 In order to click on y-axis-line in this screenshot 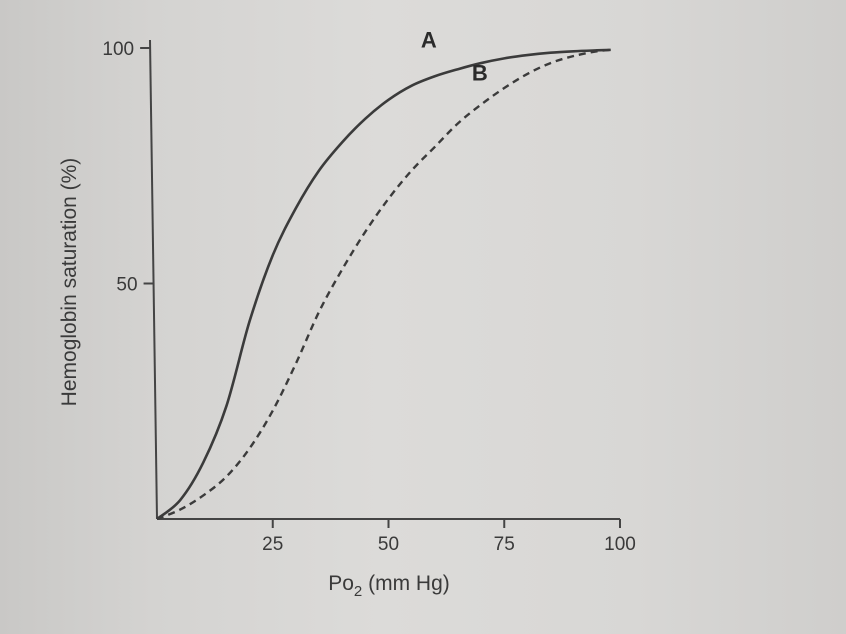, I will do `click(153, 279)`.